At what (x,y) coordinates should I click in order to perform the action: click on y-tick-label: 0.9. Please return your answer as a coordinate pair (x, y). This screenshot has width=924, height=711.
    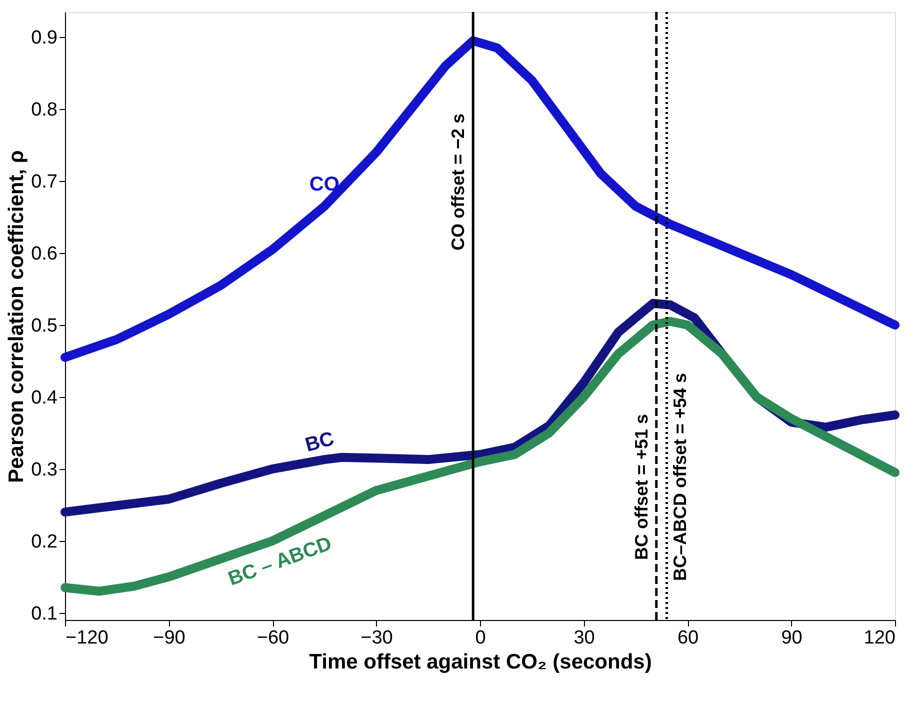
    Looking at the image, I should click on (44, 38).